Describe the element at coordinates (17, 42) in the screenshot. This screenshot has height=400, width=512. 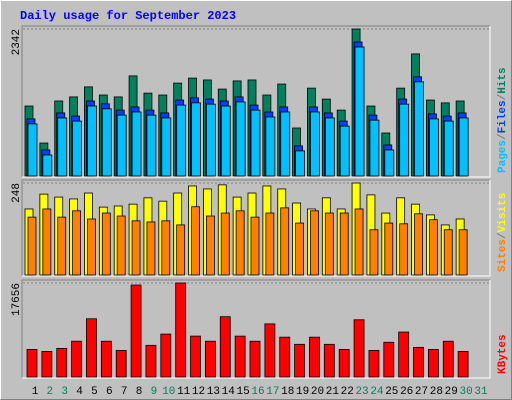
I see `y-tick-label: 2342` at that location.